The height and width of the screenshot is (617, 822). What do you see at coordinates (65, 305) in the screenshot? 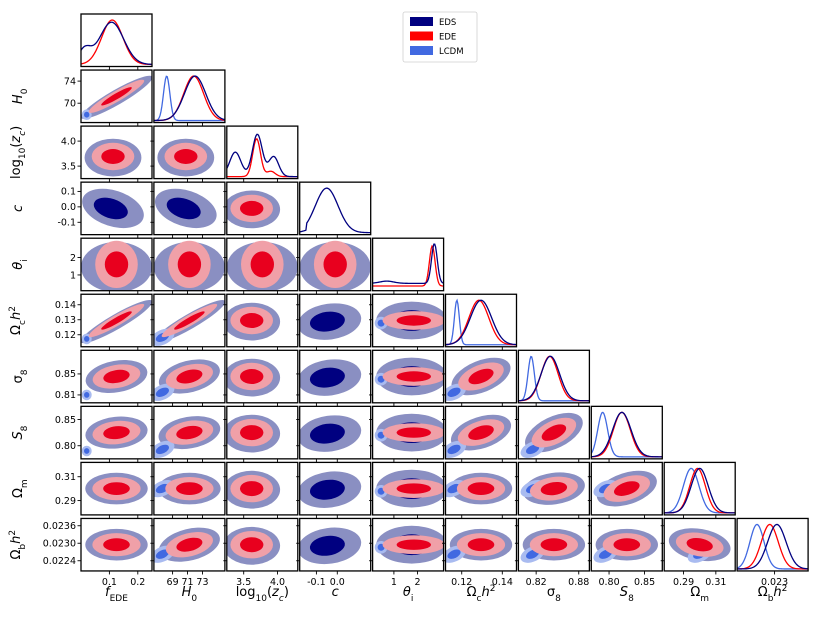
I see `y-tick-label: 0.14` at bounding box center [65, 305].